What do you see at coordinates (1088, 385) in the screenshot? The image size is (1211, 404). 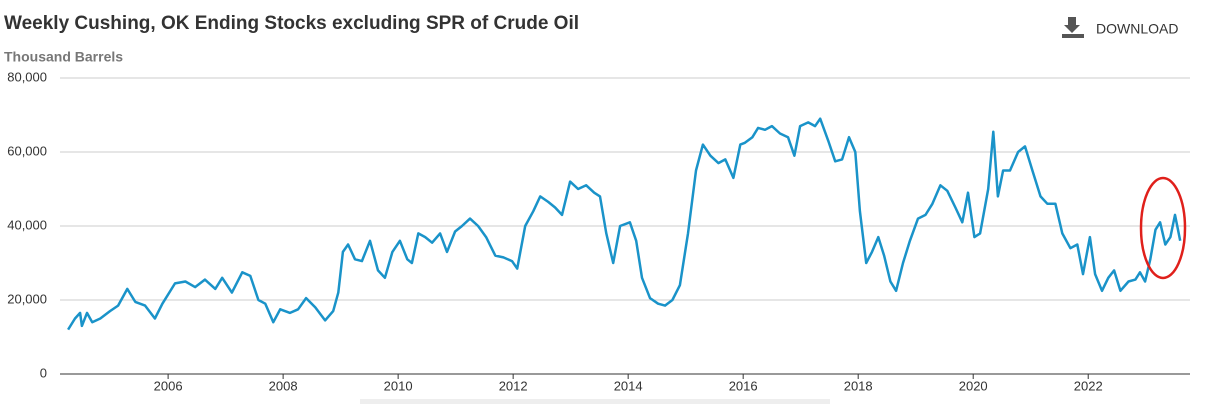 I see `x-tick-label: 2022` at bounding box center [1088, 385].